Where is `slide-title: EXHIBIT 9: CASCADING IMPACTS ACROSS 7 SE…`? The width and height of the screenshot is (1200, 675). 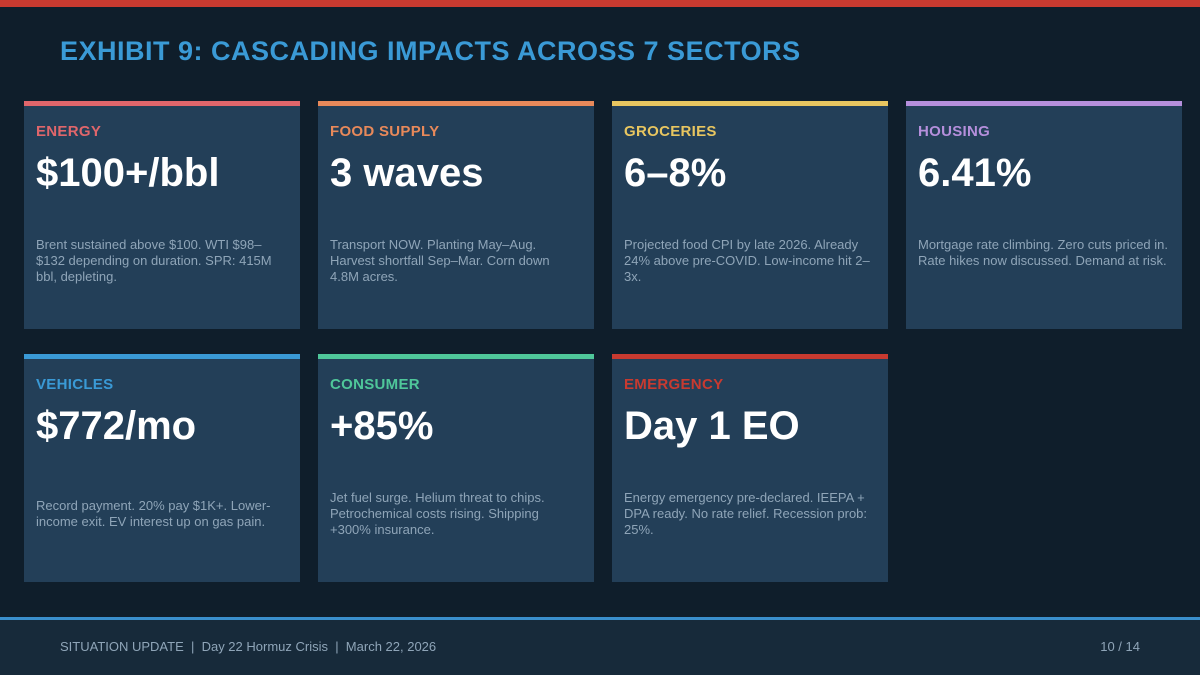
slide-title: EXHIBIT 9: CASCADING IMPACTS ACROSS 7 SE… is located at coordinates (430, 51).